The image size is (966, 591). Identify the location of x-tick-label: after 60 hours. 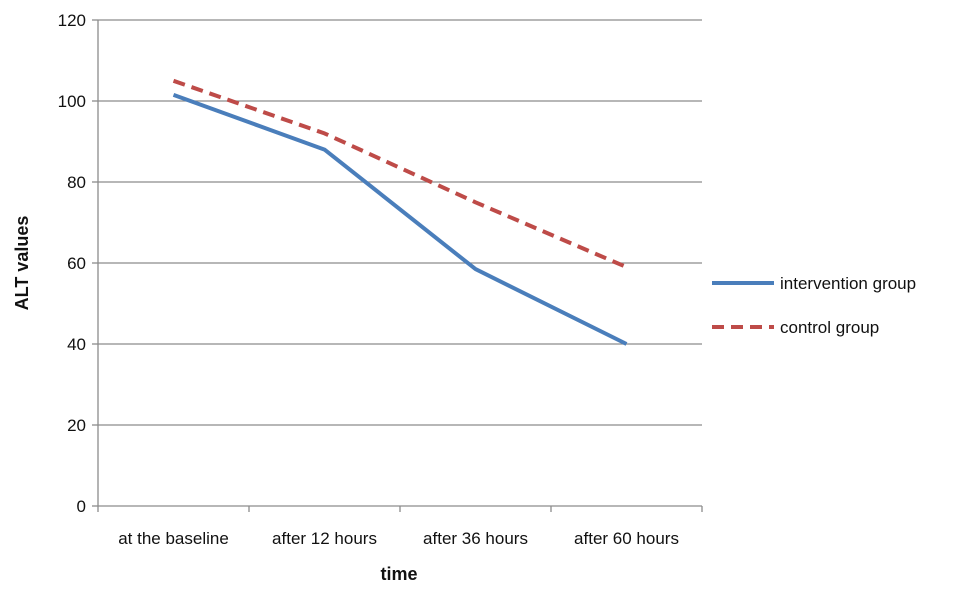
(626, 538).